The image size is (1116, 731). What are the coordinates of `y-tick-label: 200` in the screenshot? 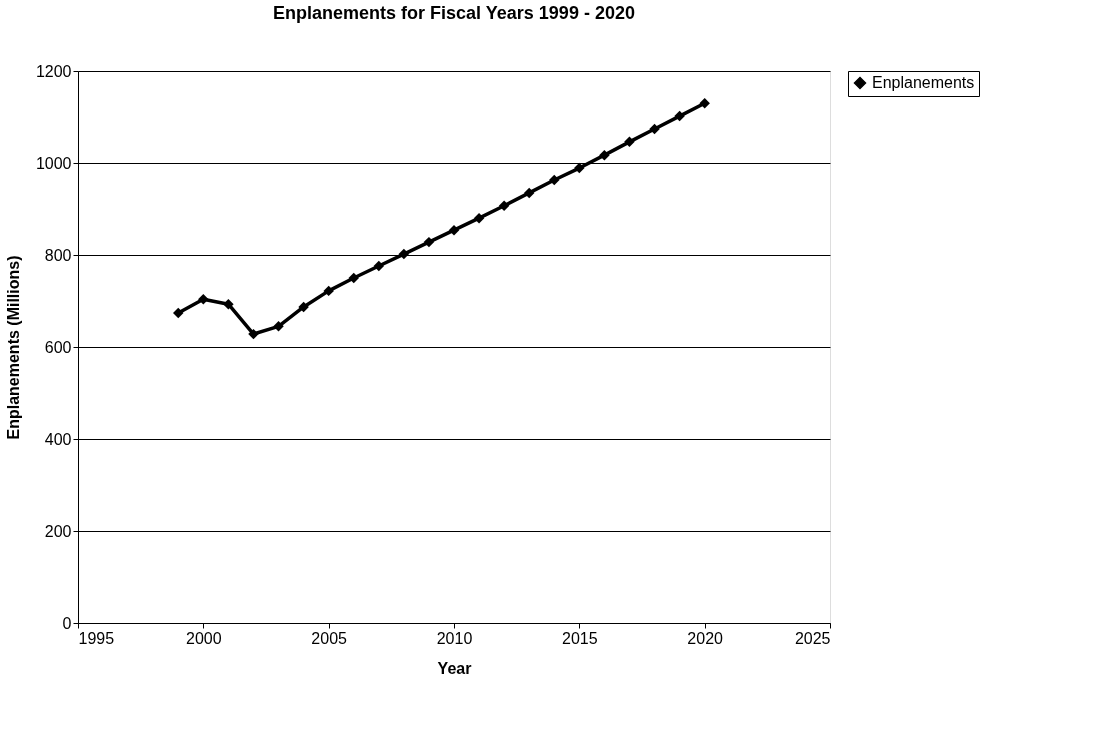 It's located at (58, 531).